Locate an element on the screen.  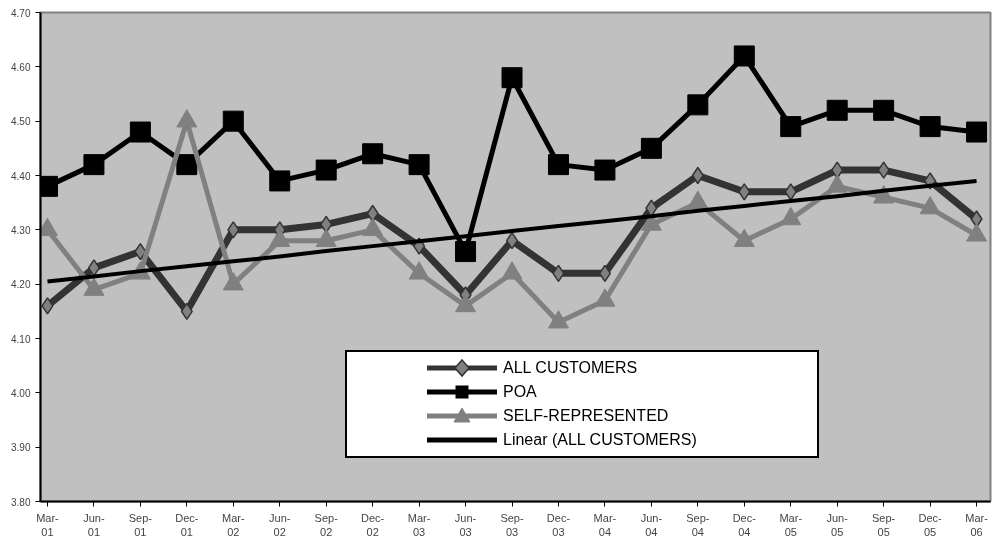
x-tick-label: Mar-05 is located at coordinates (791, 524).